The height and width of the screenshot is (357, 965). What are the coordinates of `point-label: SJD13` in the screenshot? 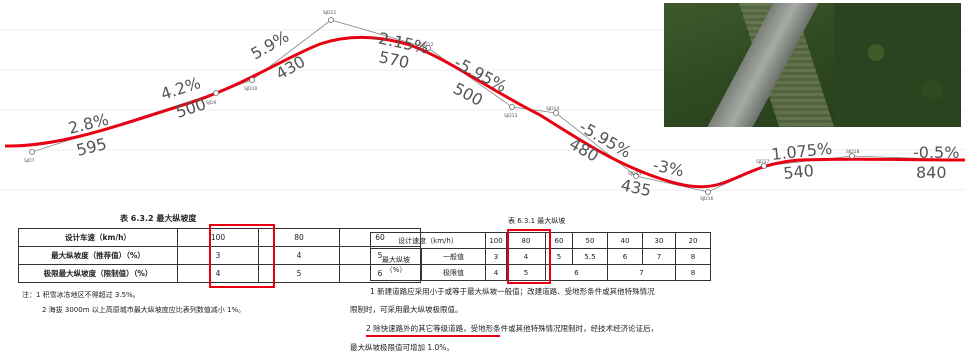 It's located at (511, 116).